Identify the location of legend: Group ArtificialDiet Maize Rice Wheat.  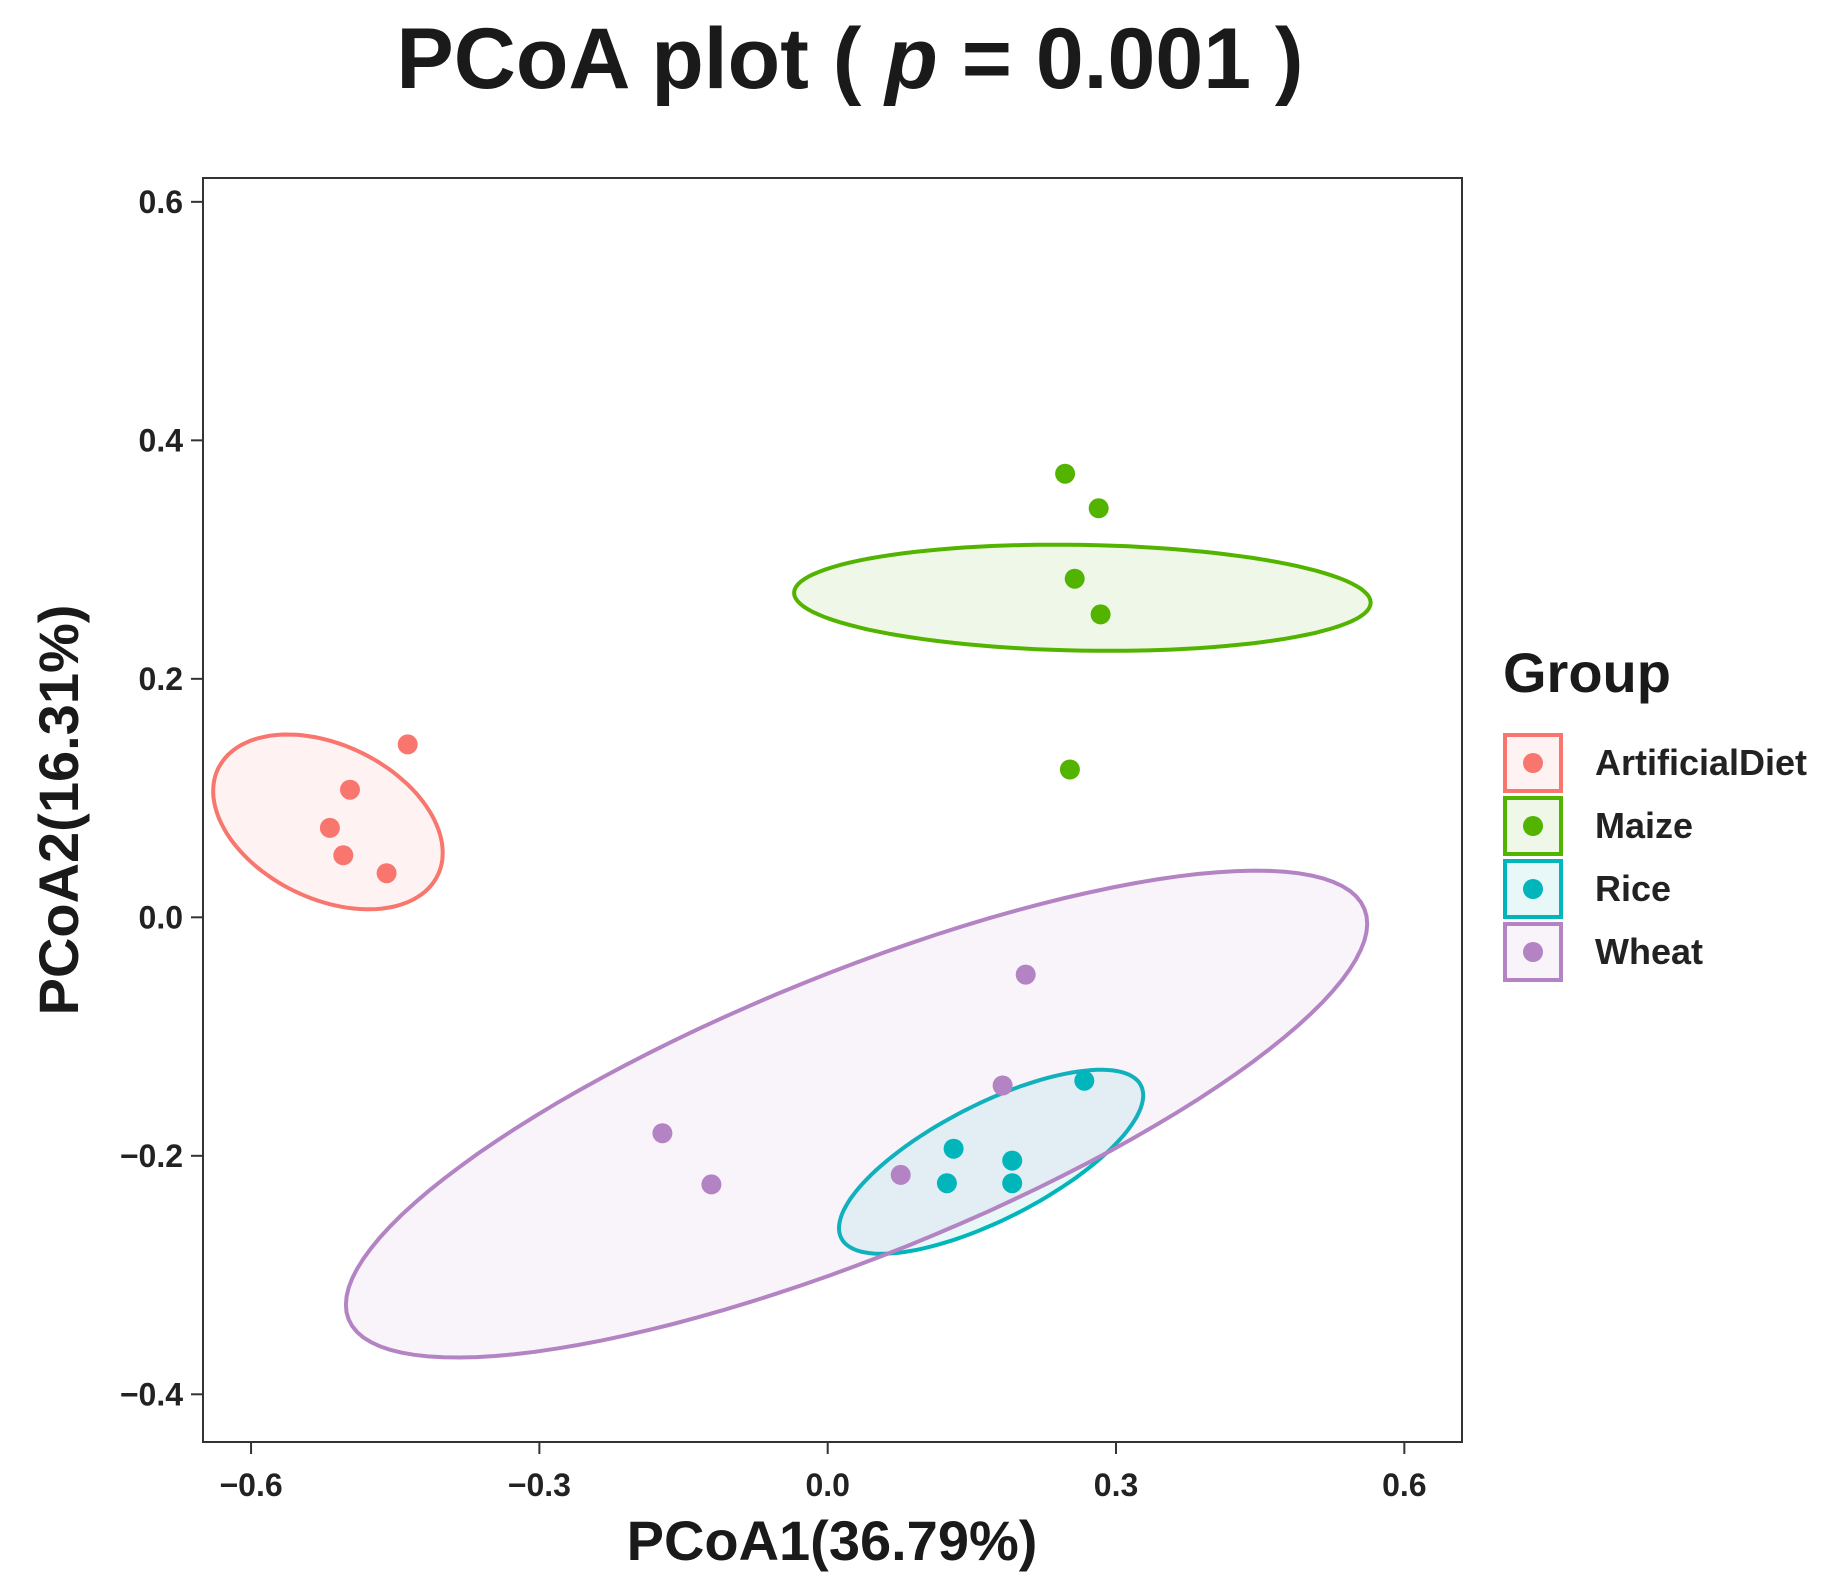
(1655, 811).